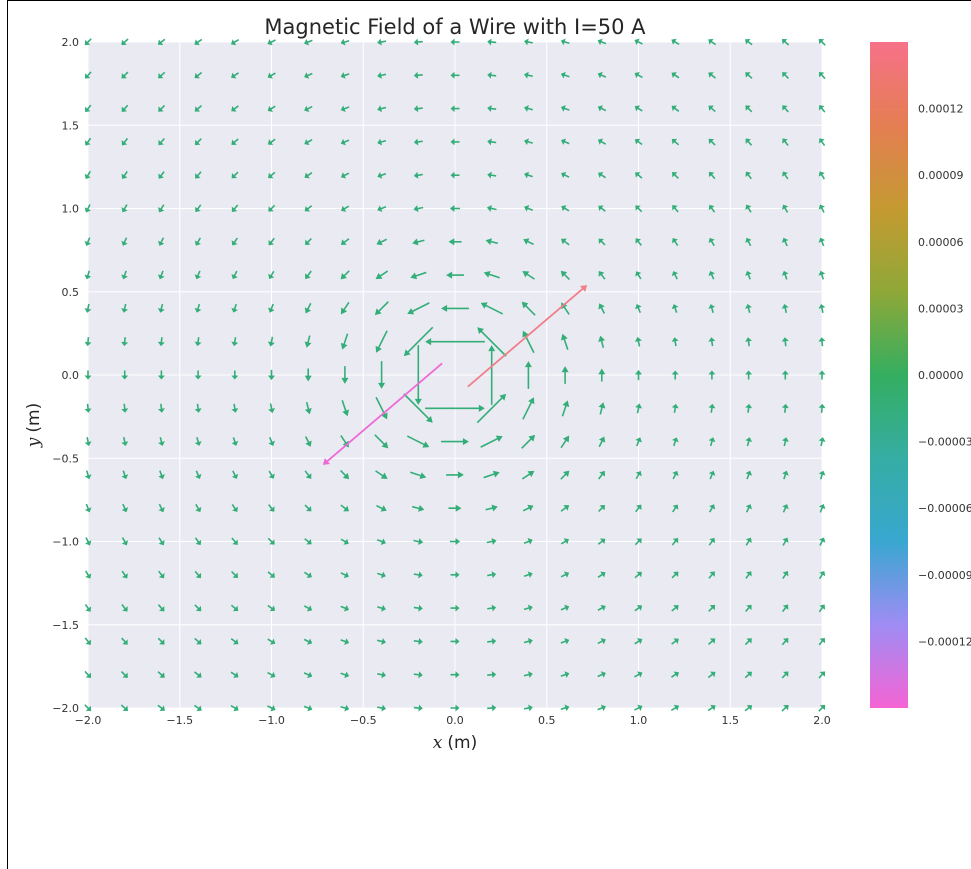  Describe the element at coordinates (547, 720) in the screenshot. I see `x-tick-label: 0.5` at that location.